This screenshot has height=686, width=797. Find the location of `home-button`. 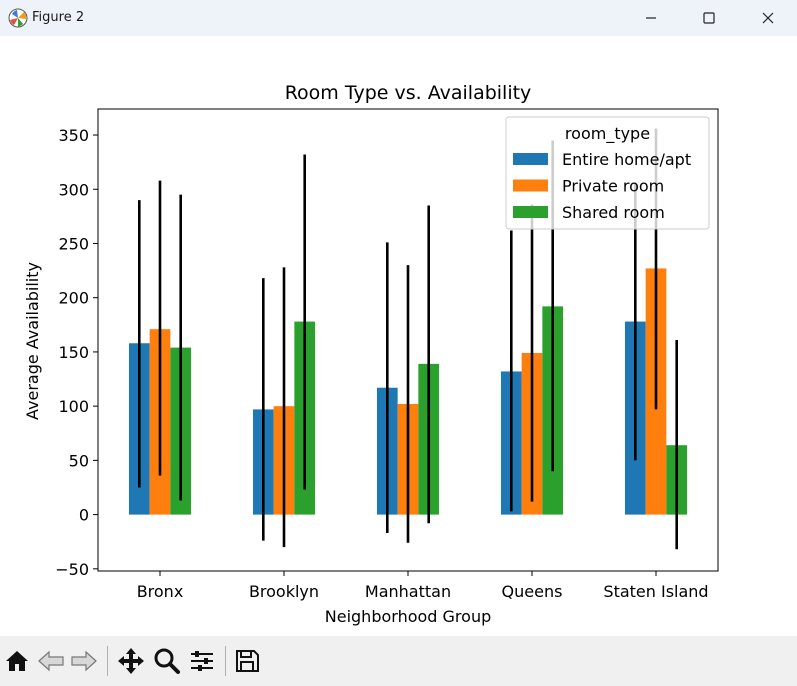

home-button is located at coordinates (17, 661).